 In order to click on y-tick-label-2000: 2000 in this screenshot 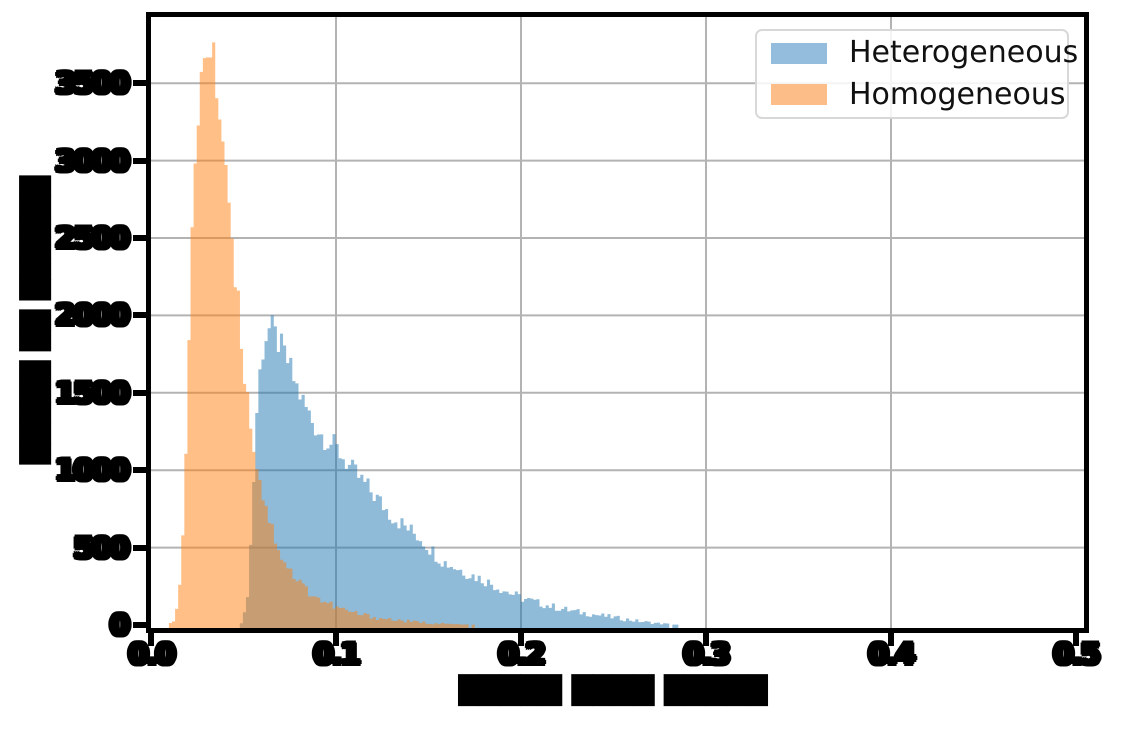, I will do `click(92, 315)`.